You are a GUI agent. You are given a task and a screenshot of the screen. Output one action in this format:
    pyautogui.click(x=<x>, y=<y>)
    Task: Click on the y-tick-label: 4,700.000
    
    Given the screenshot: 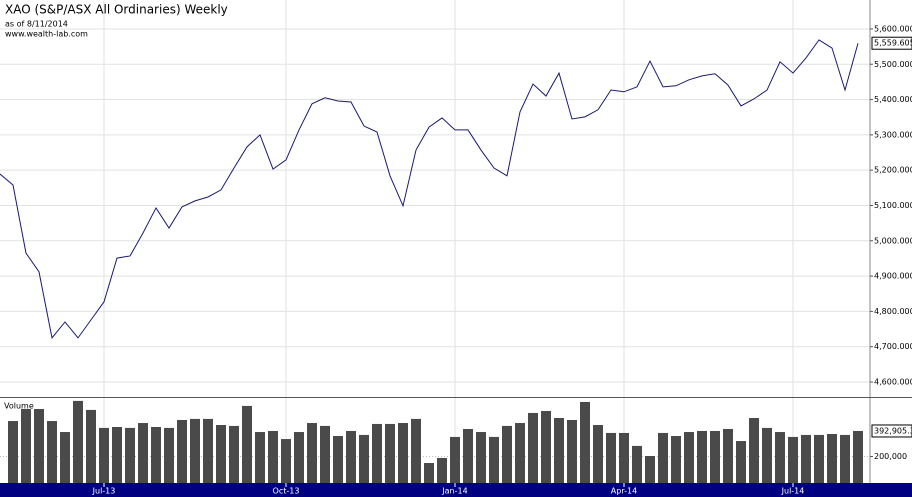 What is the action you would take?
    pyautogui.click(x=893, y=346)
    